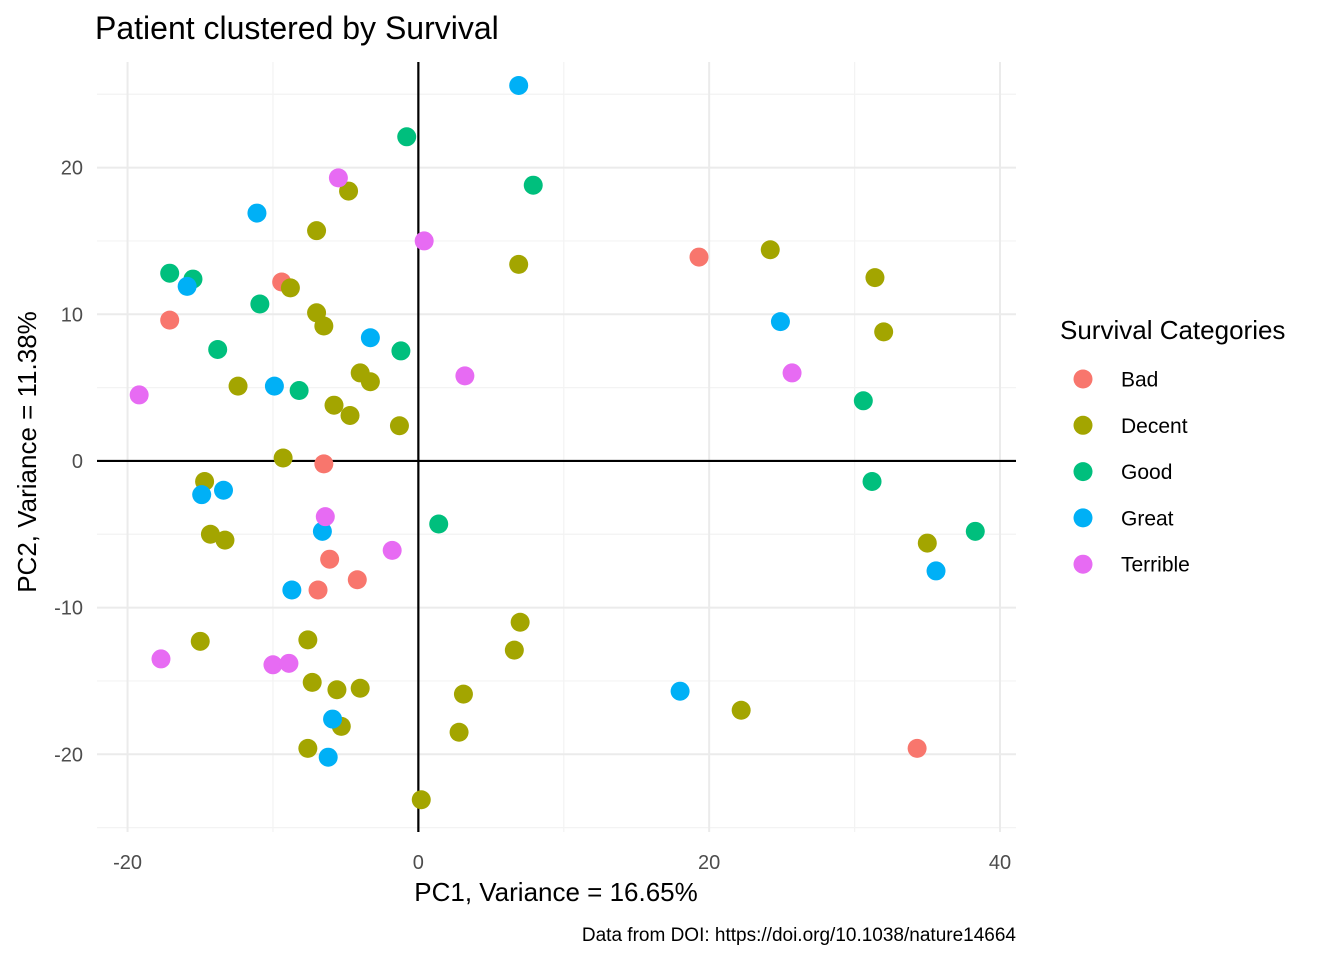  I want to click on y-tick-label: 0, so click(77, 462).